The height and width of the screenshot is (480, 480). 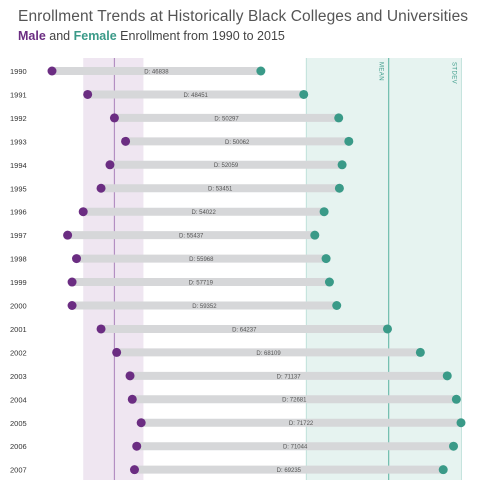 What do you see at coordinates (18, 470) in the screenshot?
I see `year-label: 2007` at bounding box center [18, 470].